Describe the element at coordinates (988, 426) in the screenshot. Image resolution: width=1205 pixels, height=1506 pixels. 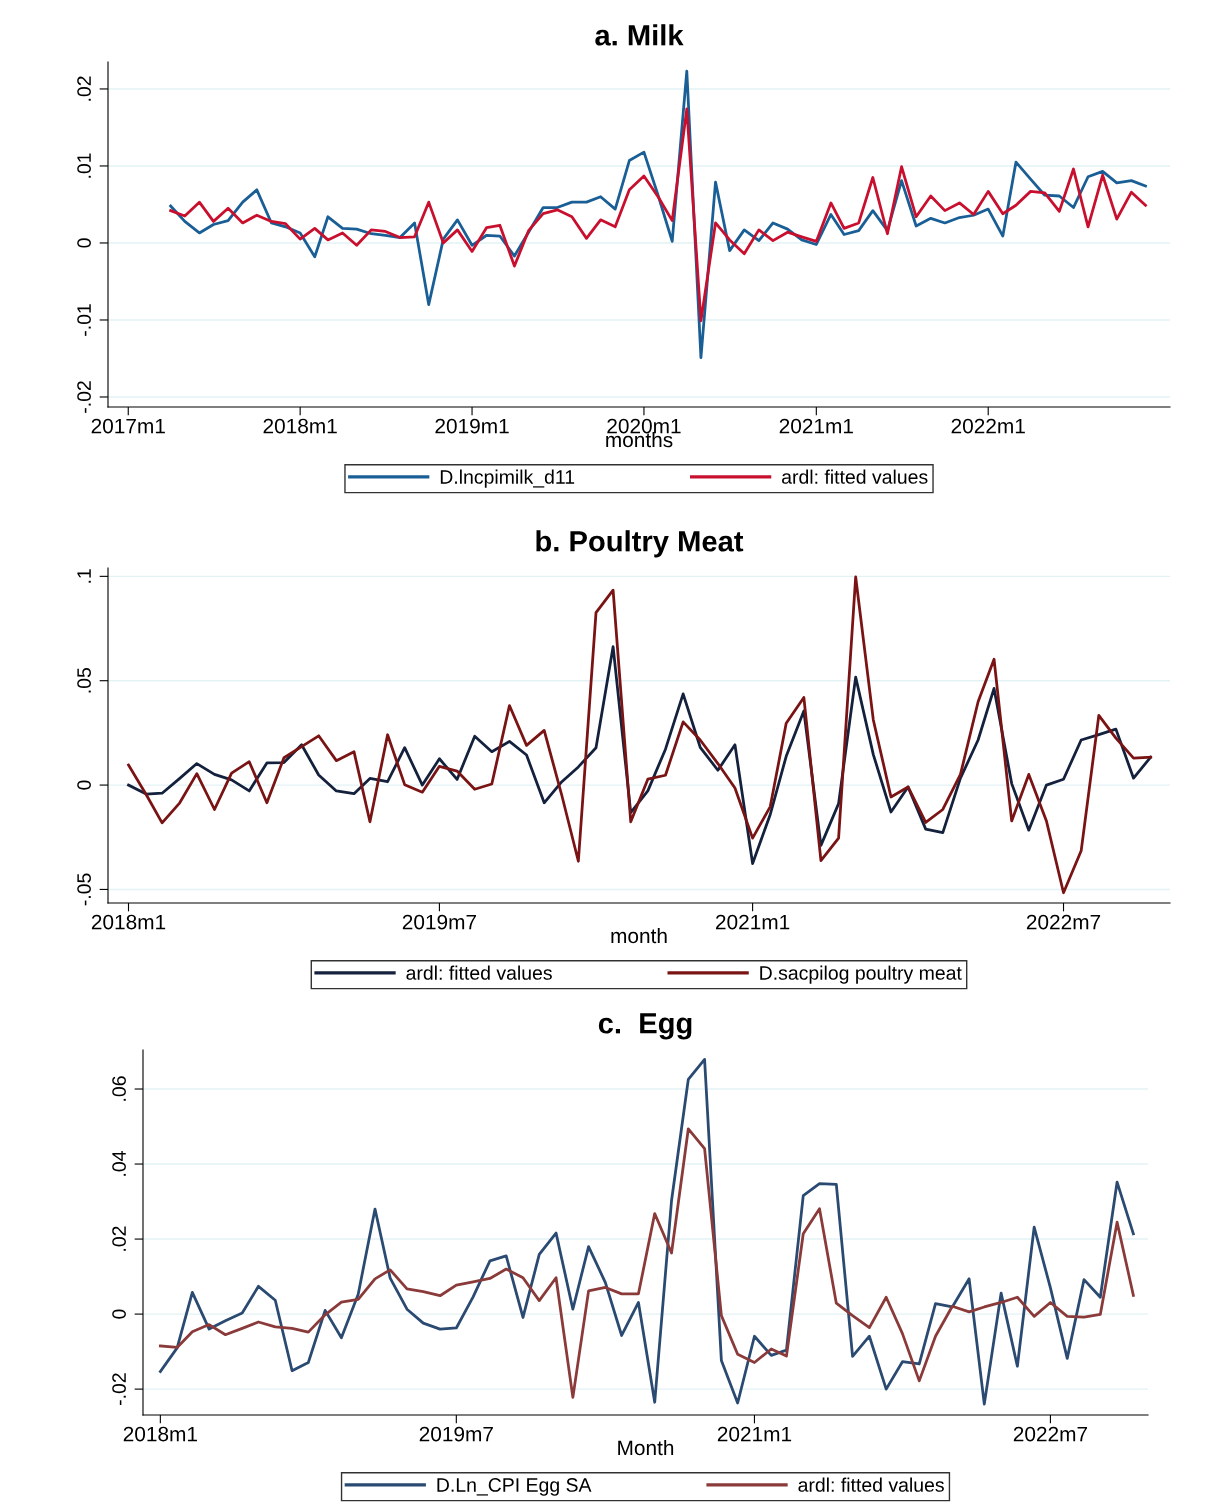
I see `x-tick-label: 2022m1` at that location.